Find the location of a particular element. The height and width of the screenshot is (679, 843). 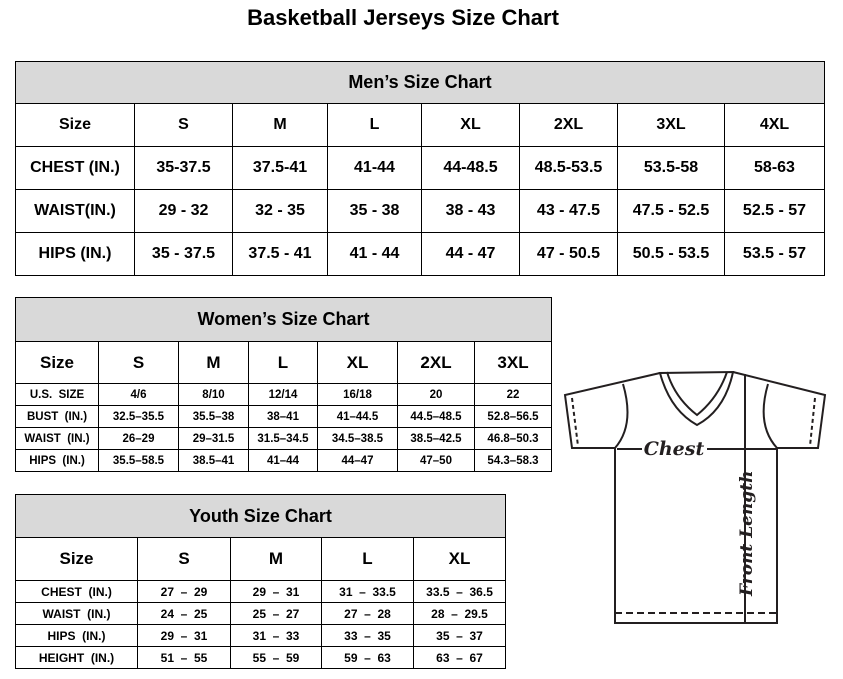

row-label: HEIGHT (IN.) is located at coordinates (76, 657).